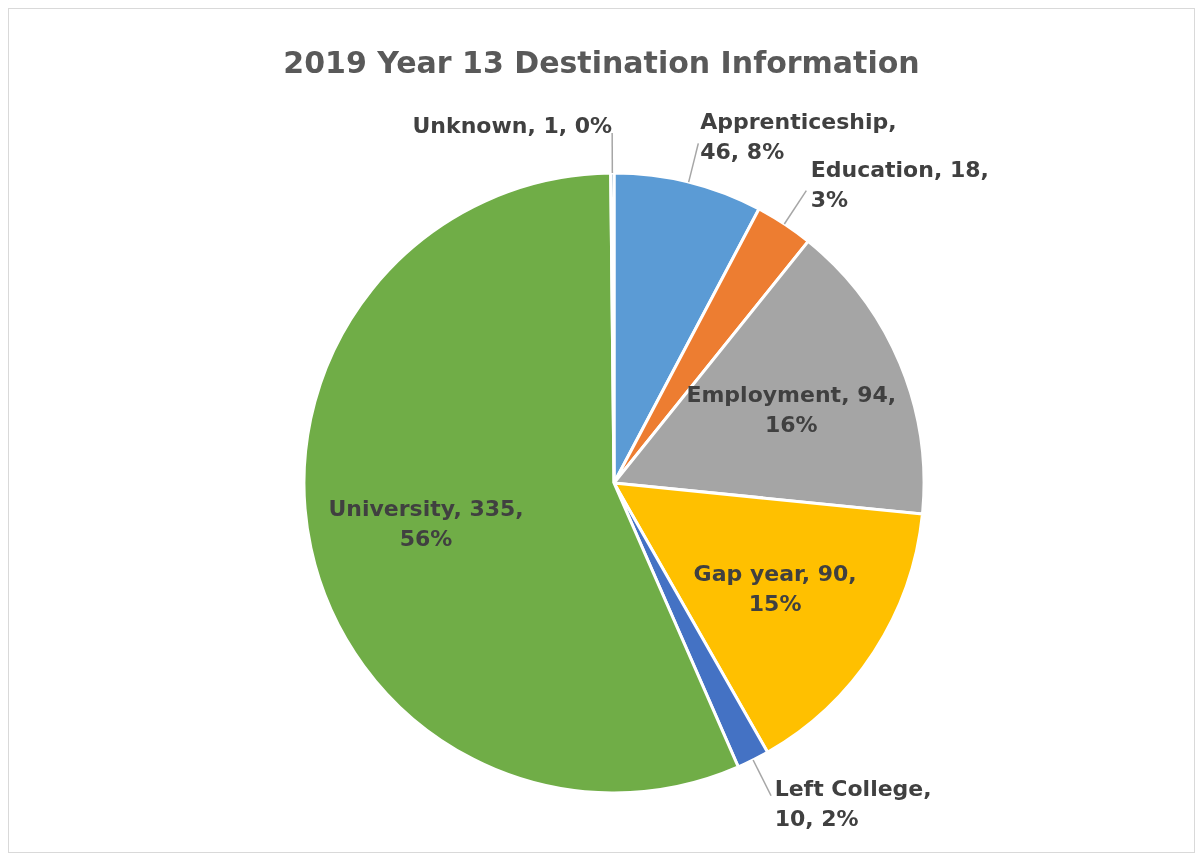 The height and width of the screenshot is (861, 1203). I want to click on slice-label: Unknown, 1, 0%, so click(512, 125).